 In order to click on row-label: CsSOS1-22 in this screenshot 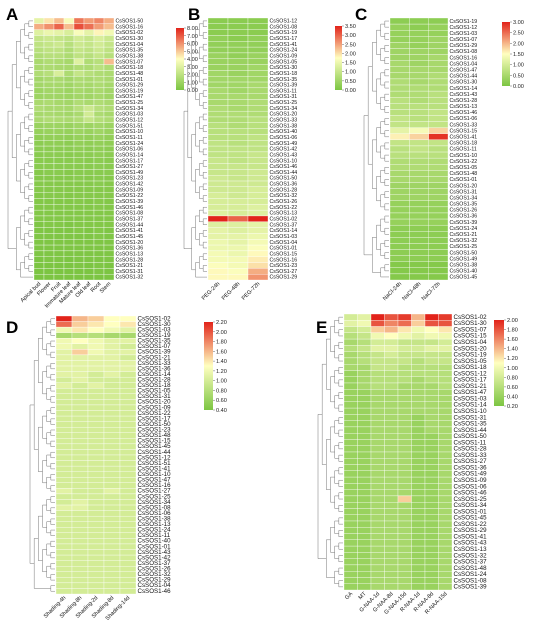, I will do `click(464, 162)`.